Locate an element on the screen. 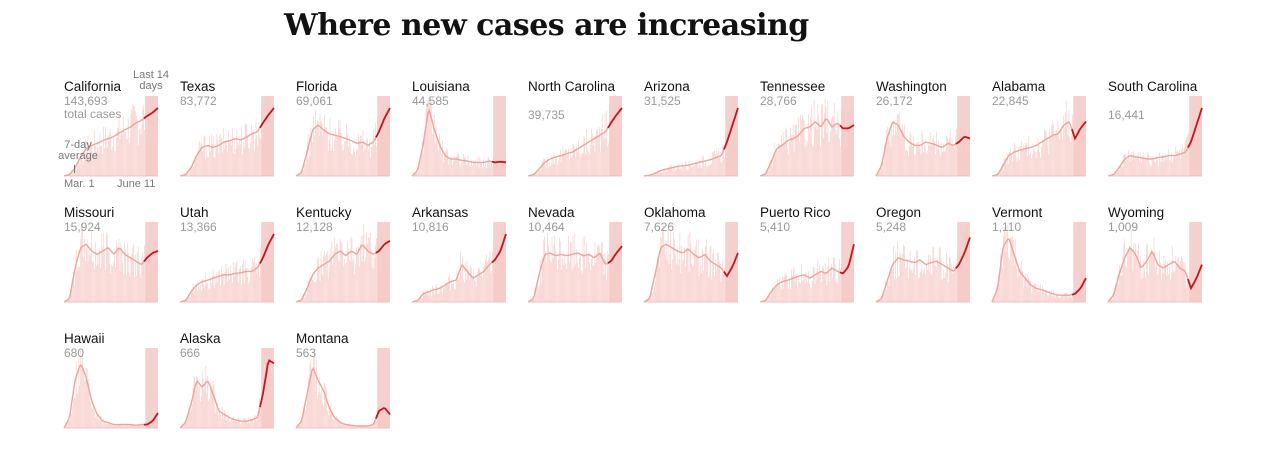 Image resolution: width=1280 pixels, height=460 pixels. state-total: 1,110 is located at coordinates (1007, 227).